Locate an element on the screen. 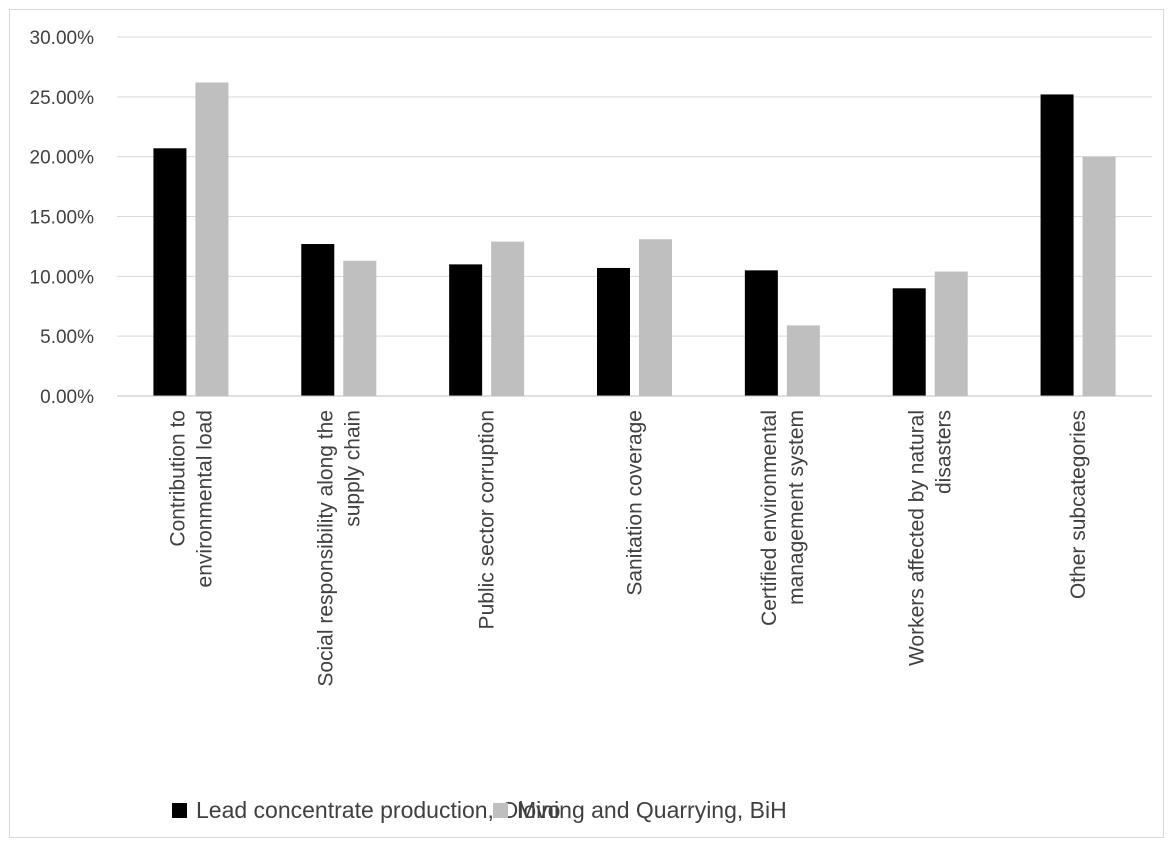  x-category-label-line: disasters is located at coordinates (944, 452).